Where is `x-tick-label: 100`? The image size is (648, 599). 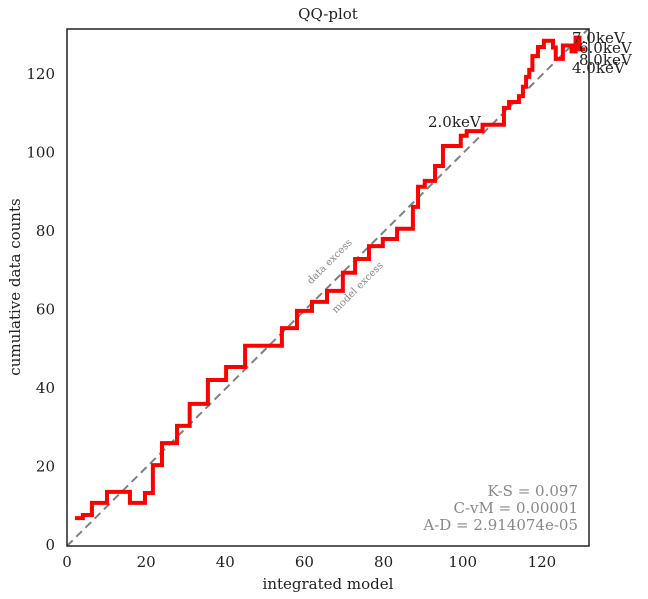 x-tick-label: 100 is located at coordinates (462, 562).